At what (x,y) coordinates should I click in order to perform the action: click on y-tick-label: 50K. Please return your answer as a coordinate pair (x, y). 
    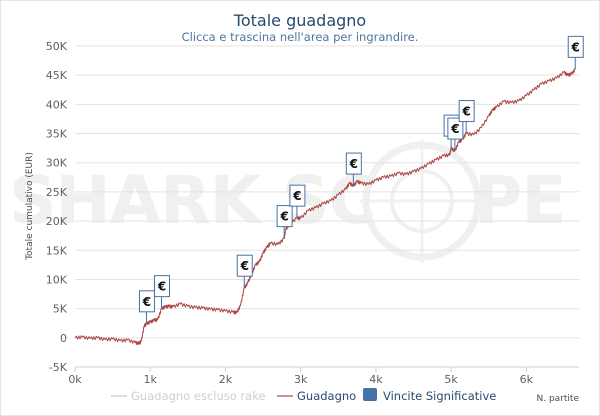
    Looking at the image, I should click on (57, 46).